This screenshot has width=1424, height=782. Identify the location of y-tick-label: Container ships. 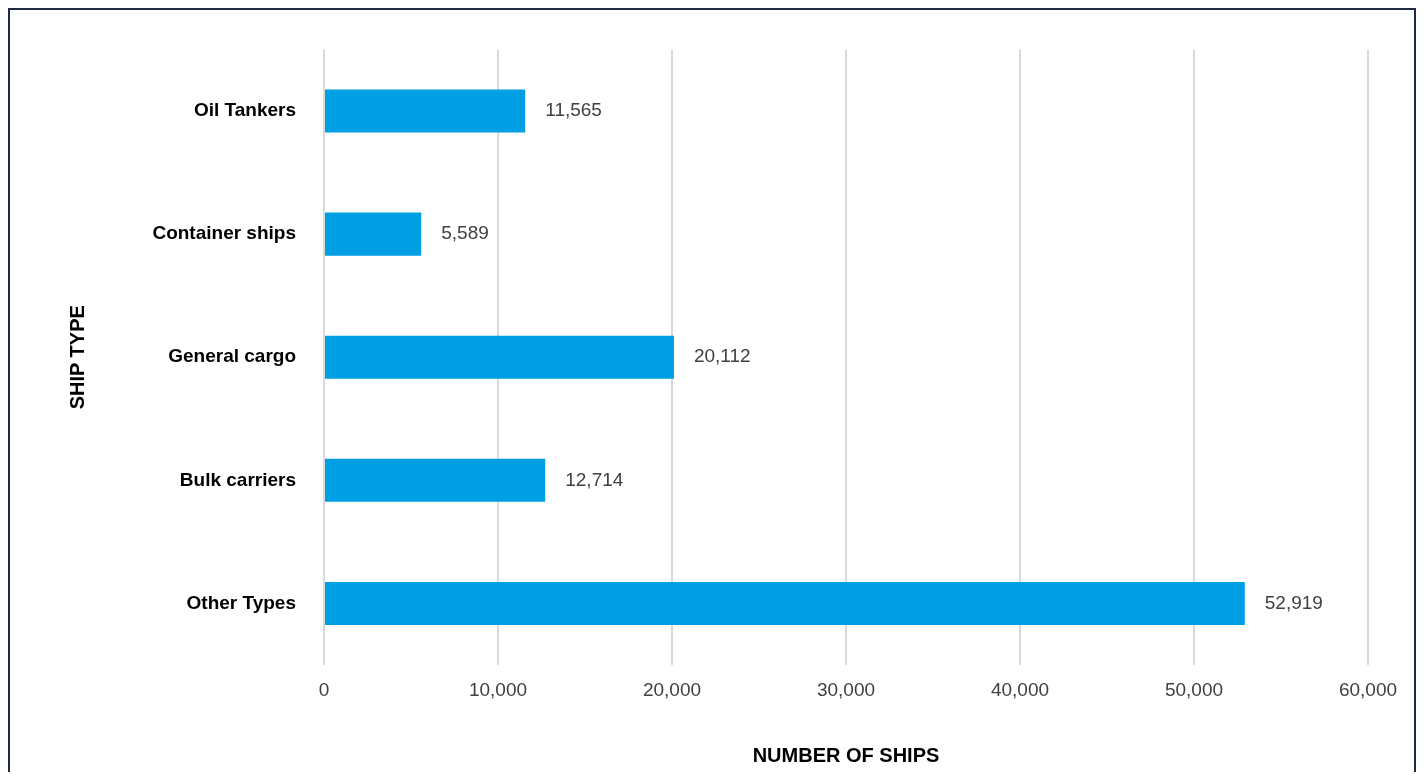
(224, 233).